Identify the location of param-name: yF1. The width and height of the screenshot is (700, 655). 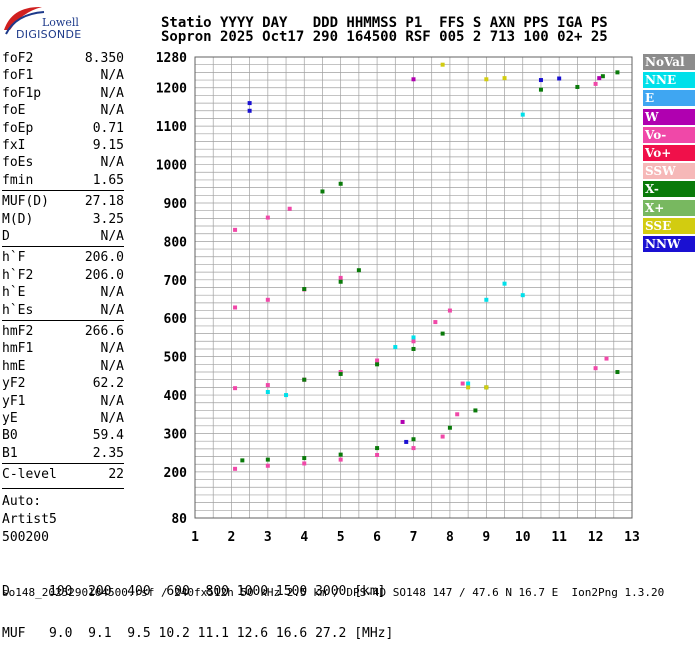
(14, 401).